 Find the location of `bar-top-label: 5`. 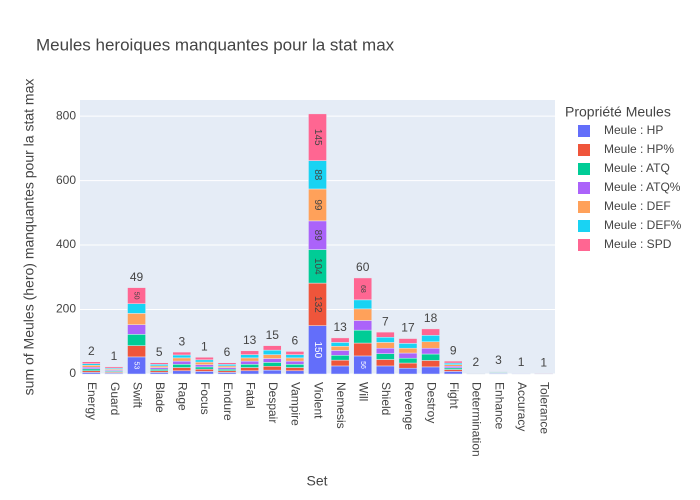

bar-top-label: 5 is located at coordinates (159, 352).